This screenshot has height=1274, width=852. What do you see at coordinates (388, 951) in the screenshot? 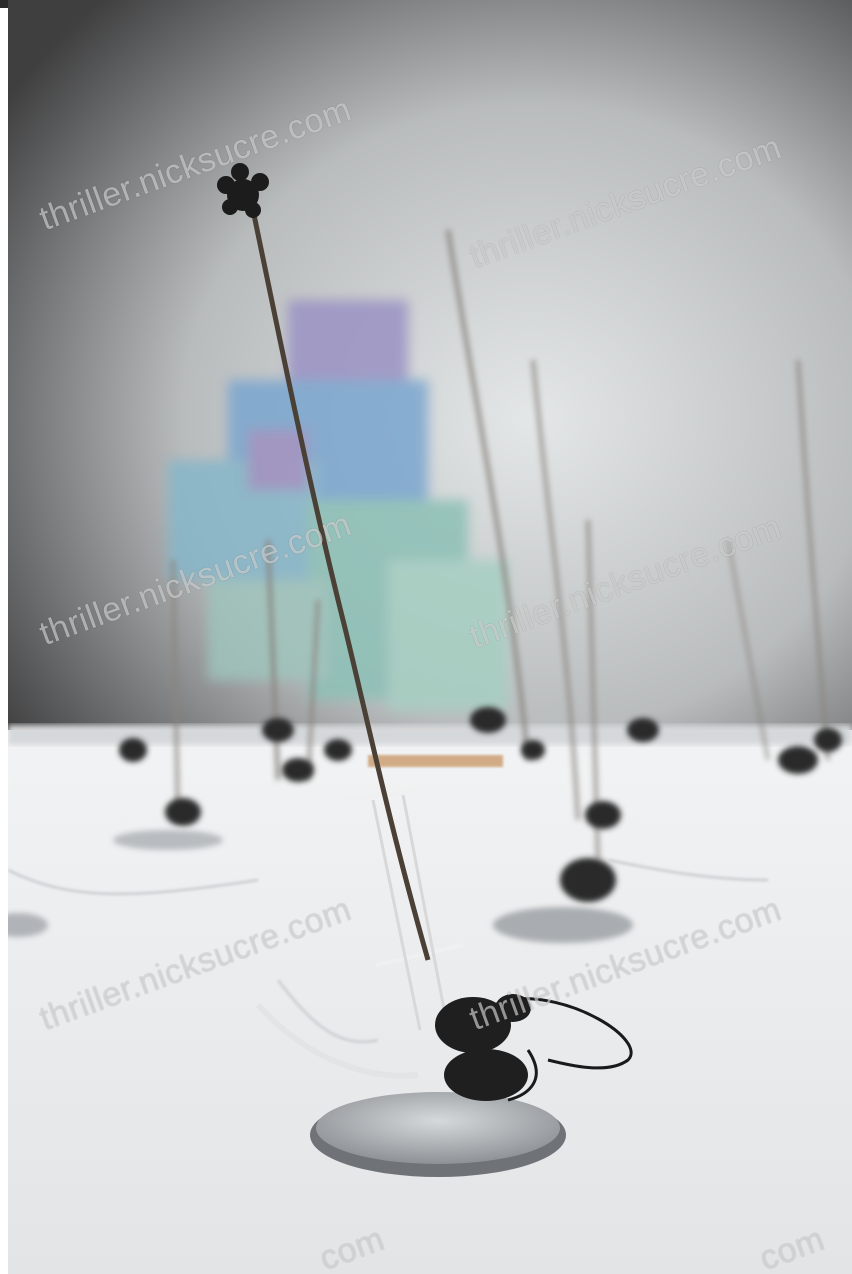
I see `cables` at bounding box center [388, 951].